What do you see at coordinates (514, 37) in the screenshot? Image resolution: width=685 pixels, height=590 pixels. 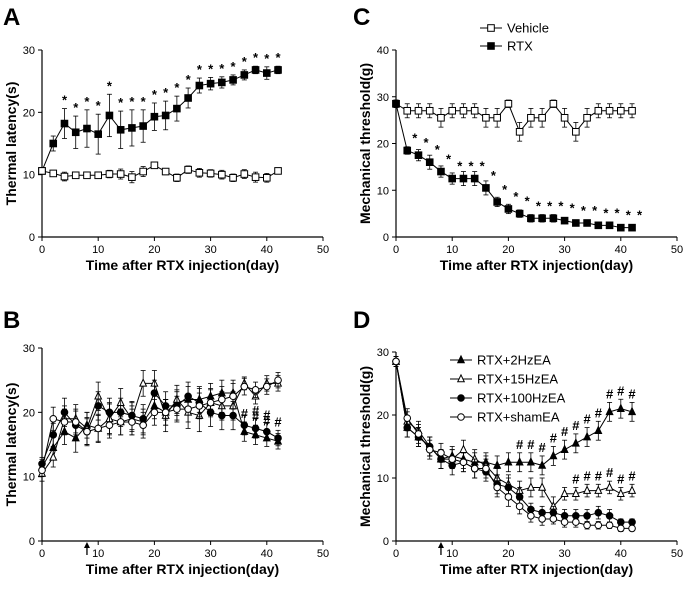 I see `legend: Vehicle RTX` at bounding box center [514, 37].